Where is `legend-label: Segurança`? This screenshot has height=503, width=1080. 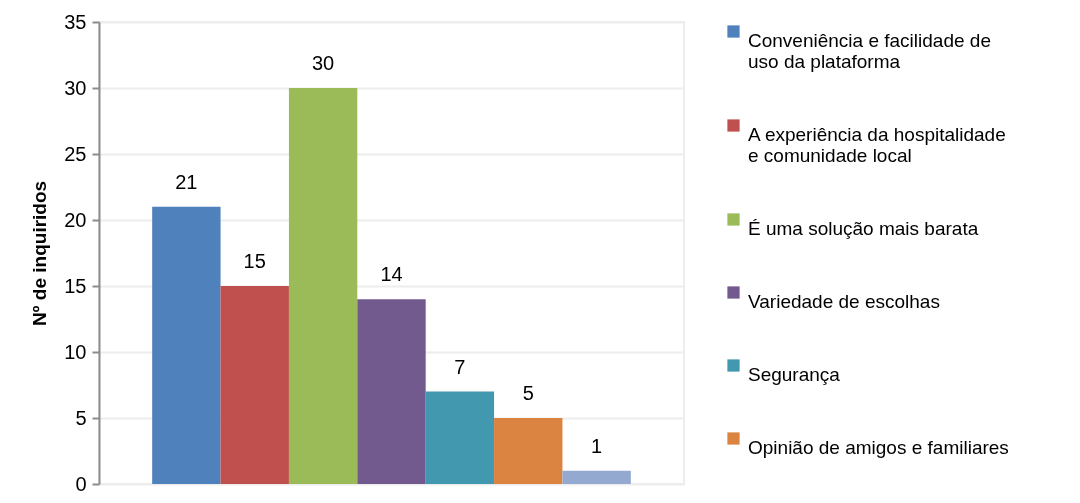
legend-label: Segurança is located at coordinates (794, 374).